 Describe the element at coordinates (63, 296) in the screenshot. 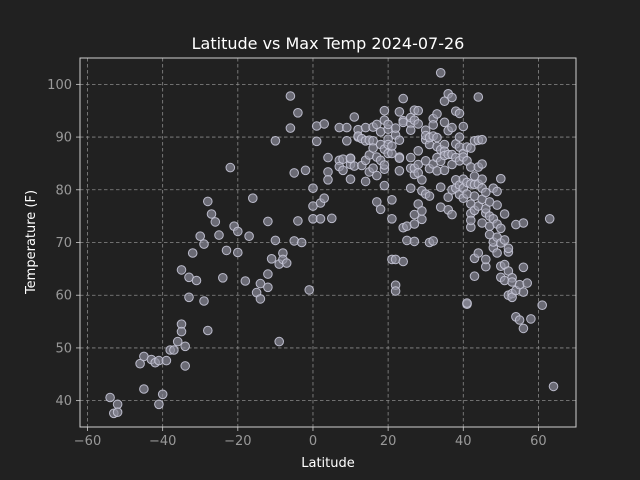

I see `y-tick-label: 60` at that location.